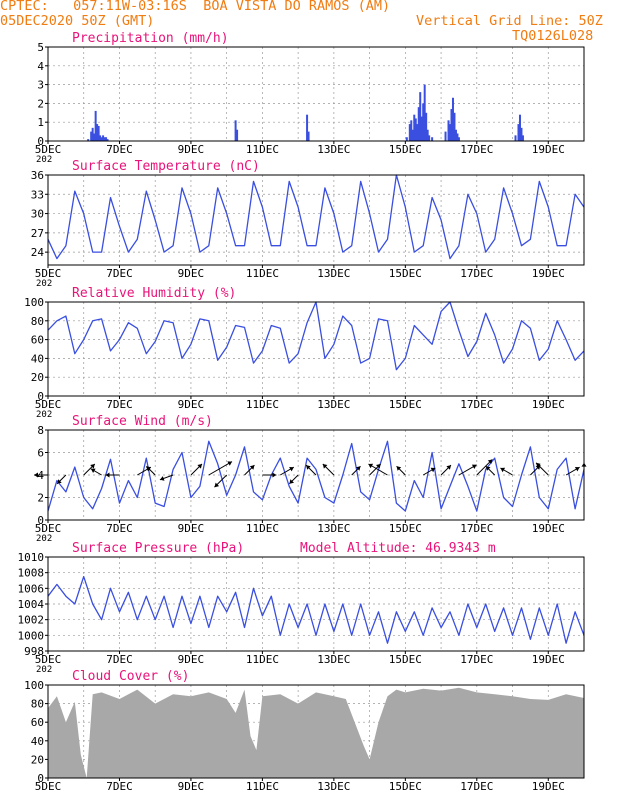  Describe the element at coordinates (166, 166) in the screenshot. I see `panel-title: Surface Temperature (nC)` at that location.